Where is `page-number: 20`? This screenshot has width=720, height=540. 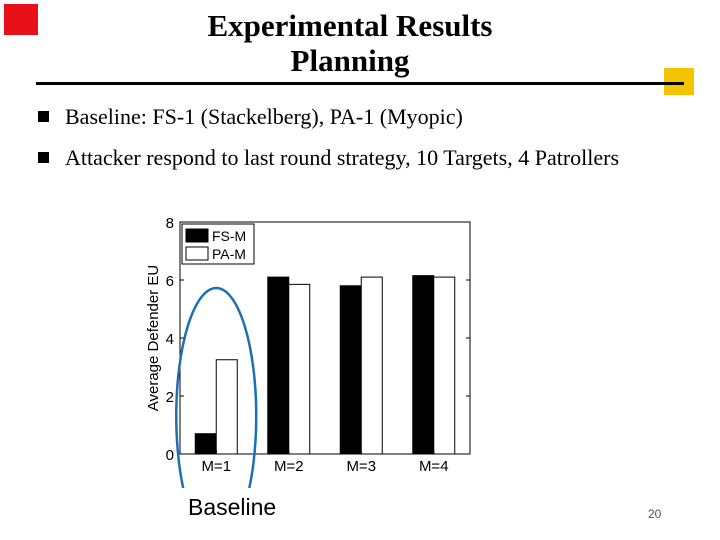 page-number: 20 is located at coordinates (655, 514).